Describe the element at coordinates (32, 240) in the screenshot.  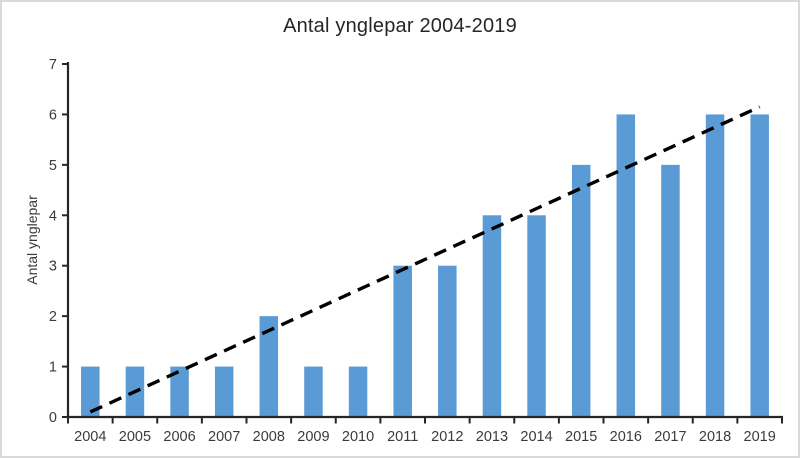
I see `y-axis-title: Antal ynglepar` at that location.